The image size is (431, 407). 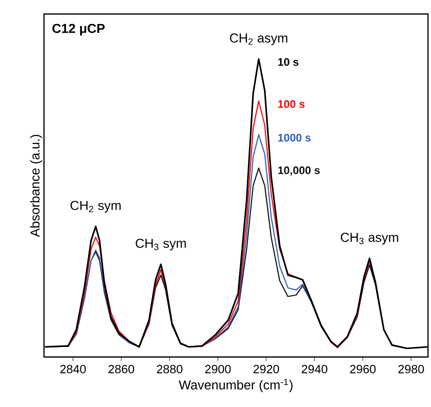 What do you see at coordinates (259, 39) in the screenshot?
I see `annotation: CH$_{2}$ asym` at bounding box center [259, 39].